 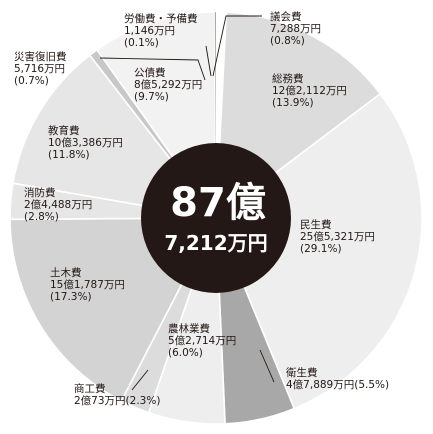 I want to click on slice-label-percent: (0.8%), so click(x=287, y=41).